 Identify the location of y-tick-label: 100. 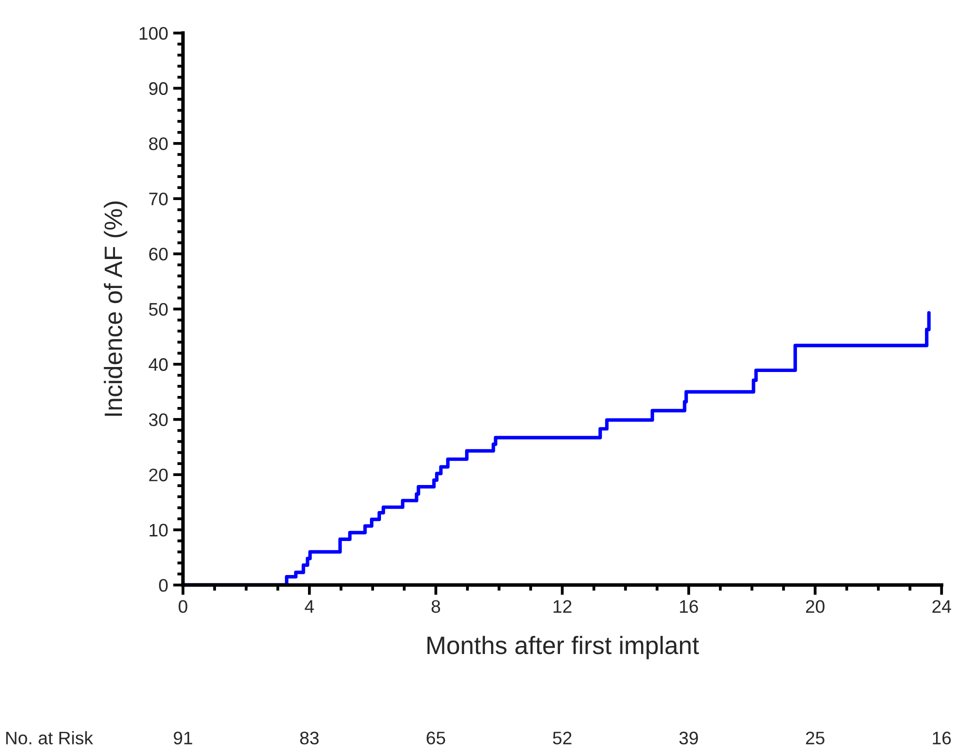
(154, 33).